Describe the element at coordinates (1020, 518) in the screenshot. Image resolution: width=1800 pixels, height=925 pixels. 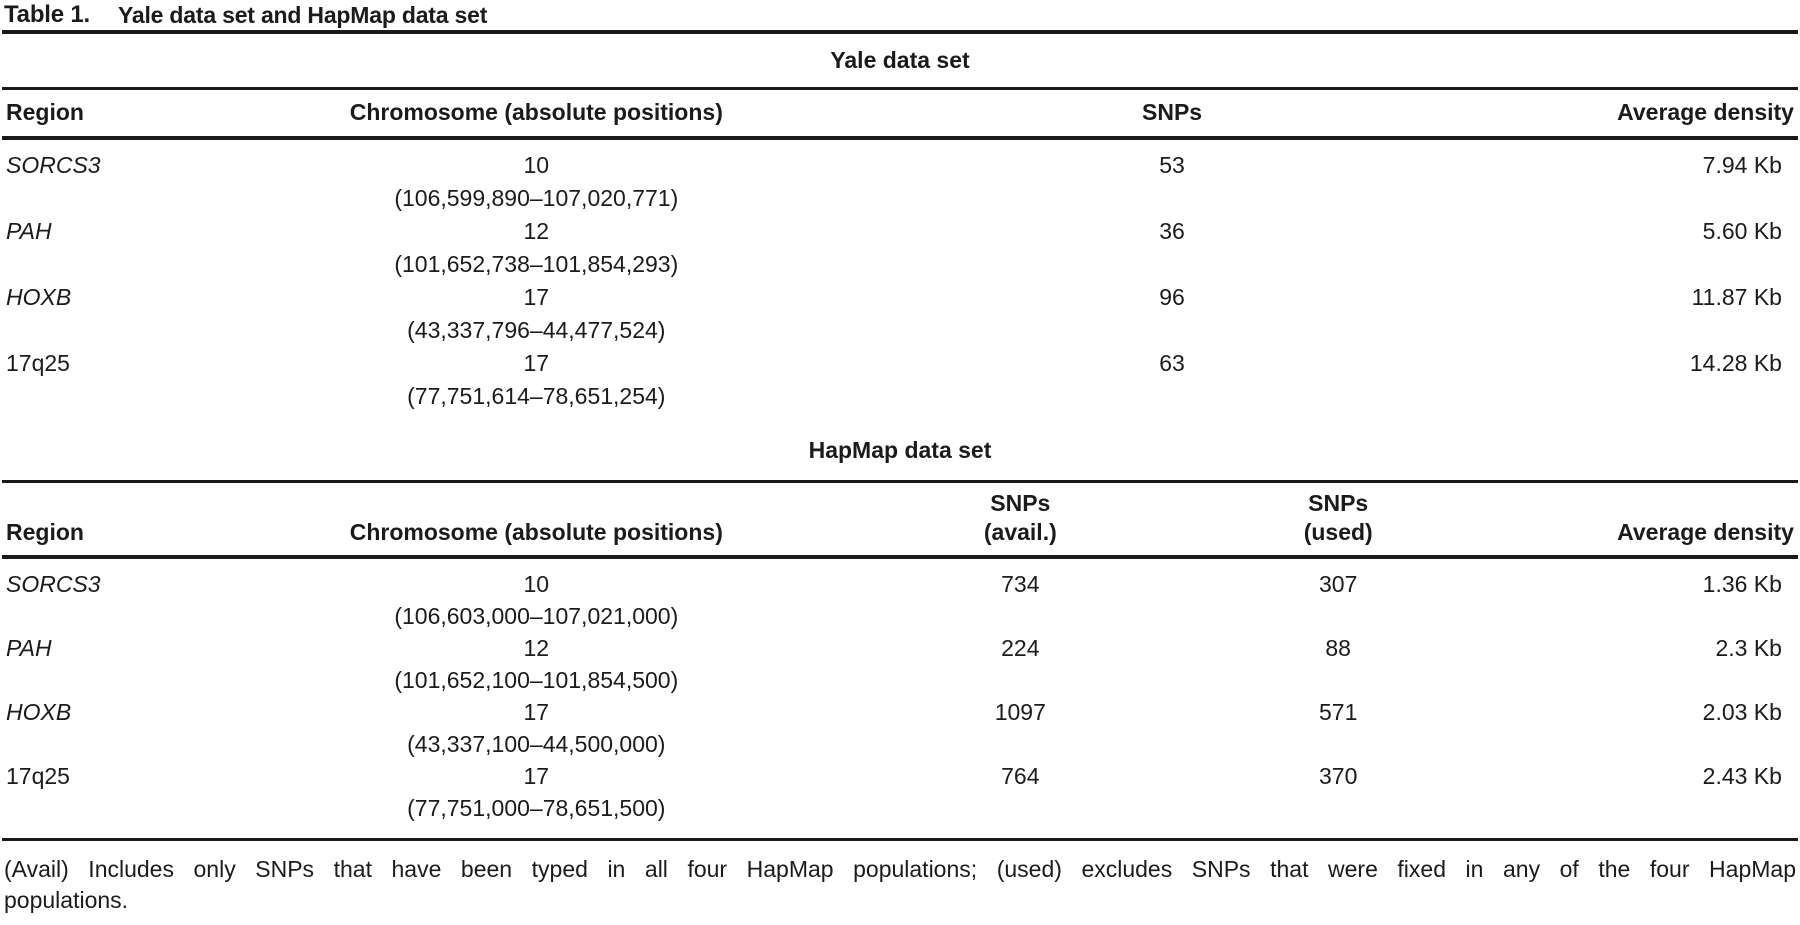
I see `hapmap-header-snps-avail: SNPs (avail.)` at that location.